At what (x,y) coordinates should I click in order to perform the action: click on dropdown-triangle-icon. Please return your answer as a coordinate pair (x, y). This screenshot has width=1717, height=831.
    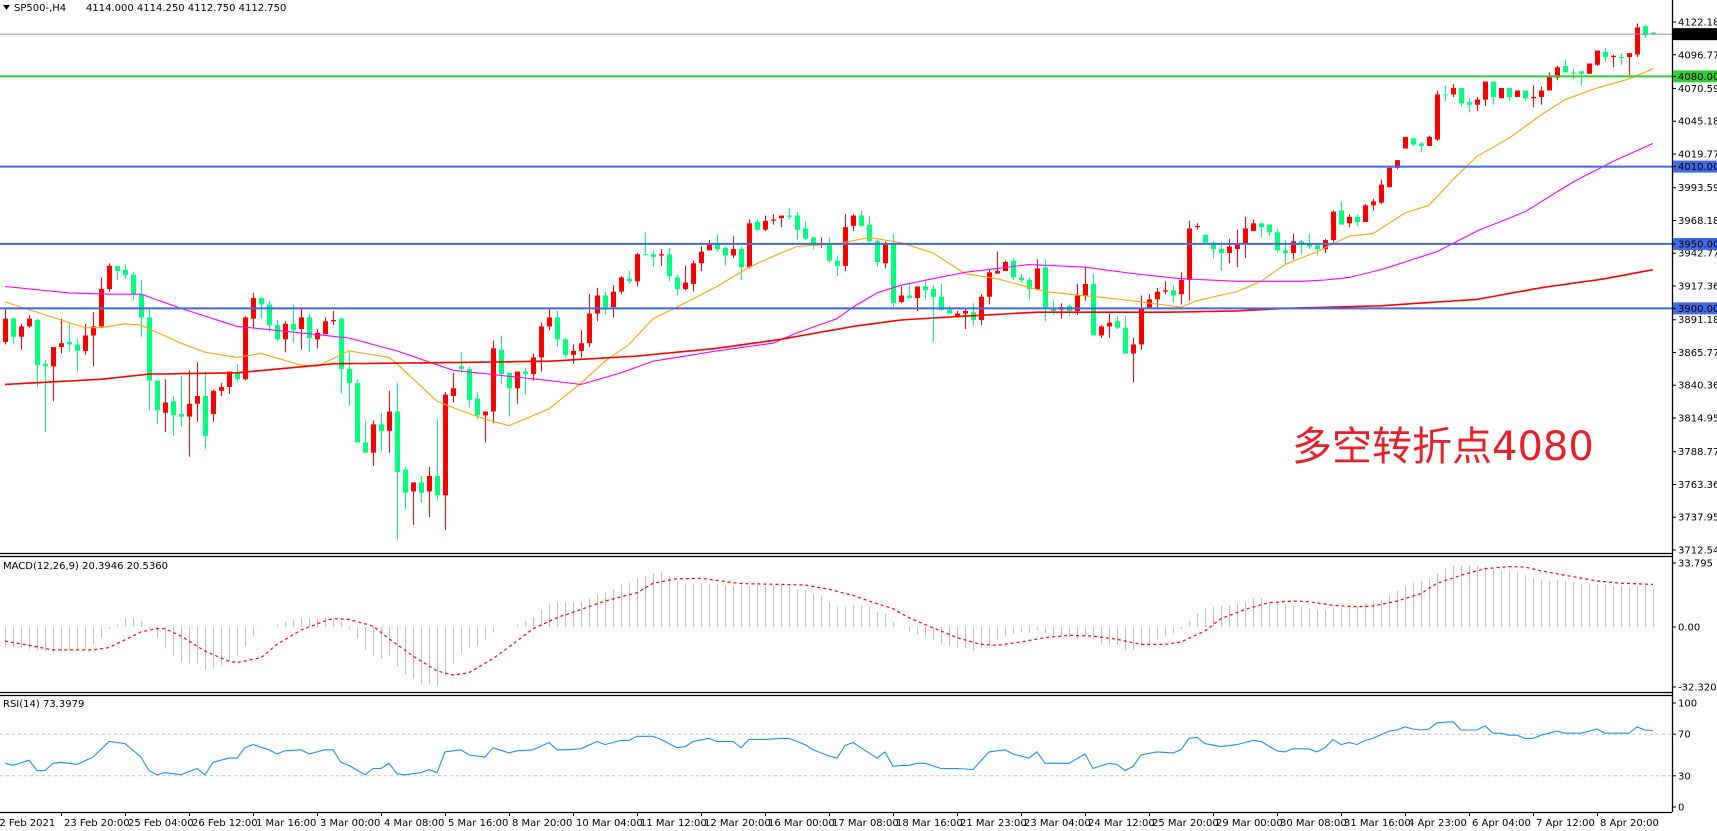
    Looking at the image, I should click on (6, 7).